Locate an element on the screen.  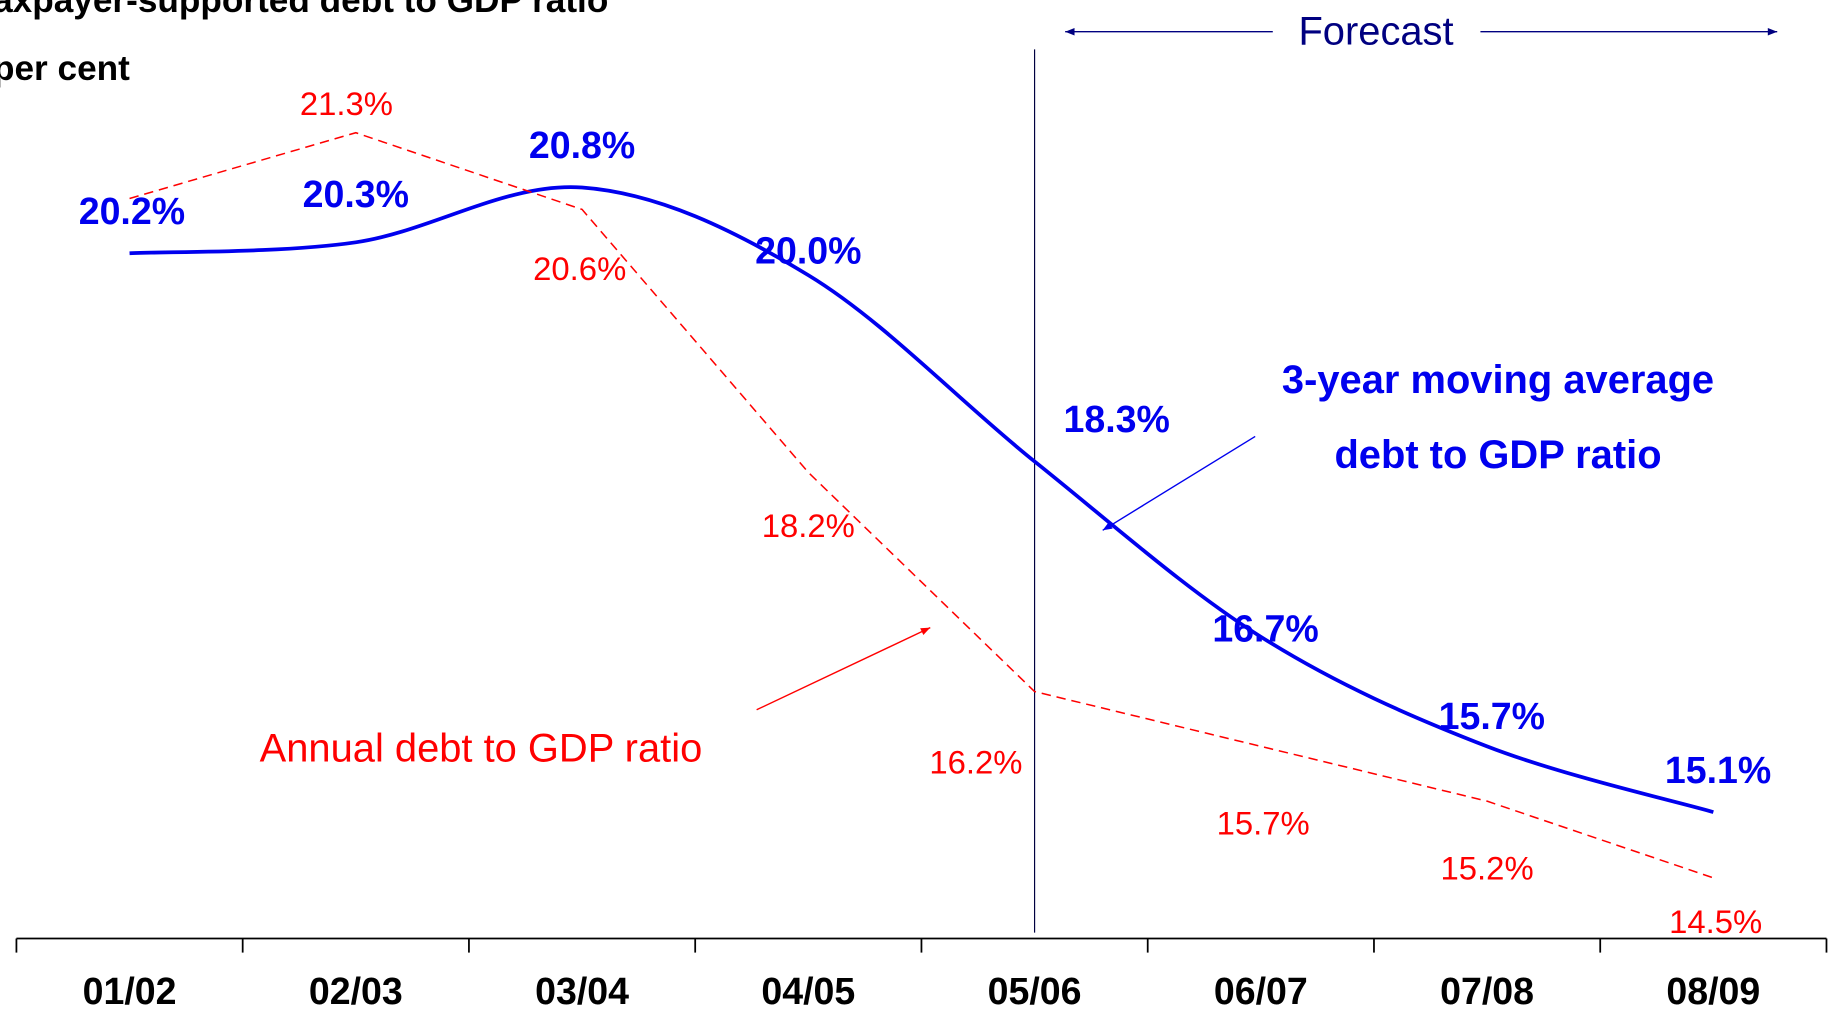
data-label: 20.2% is located at coordinates (132, 211).